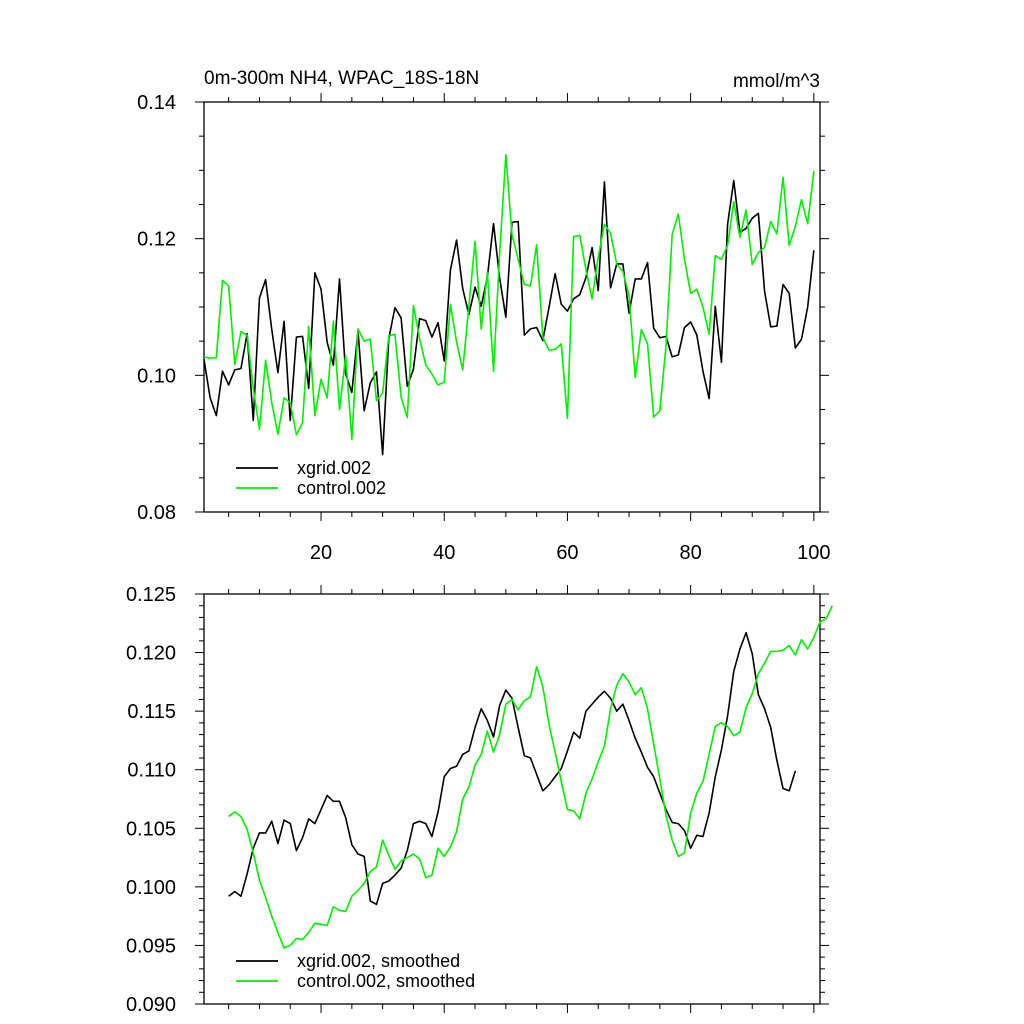 Image resolution: width=1024 pixels, height=1024 pixels. Describe the element at coordinates (321, 553) in the screenshot. I see `top-x-tick-label: 20` at that location.